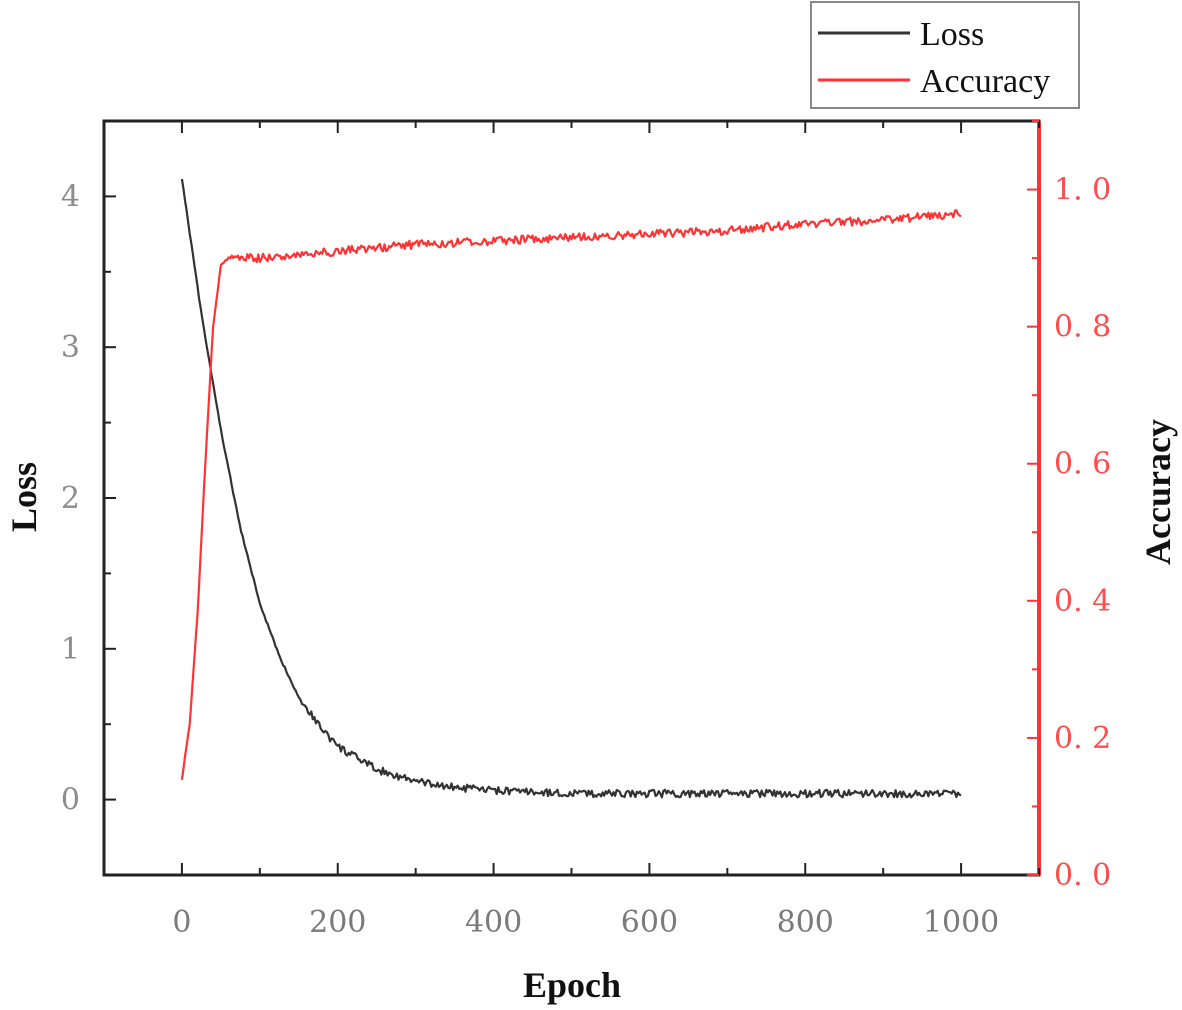  What do you see at coordinates (985, 81) in the screenshot?
I see `legend-label-accuracy: Accuracy` at bounding box center [985, 81].